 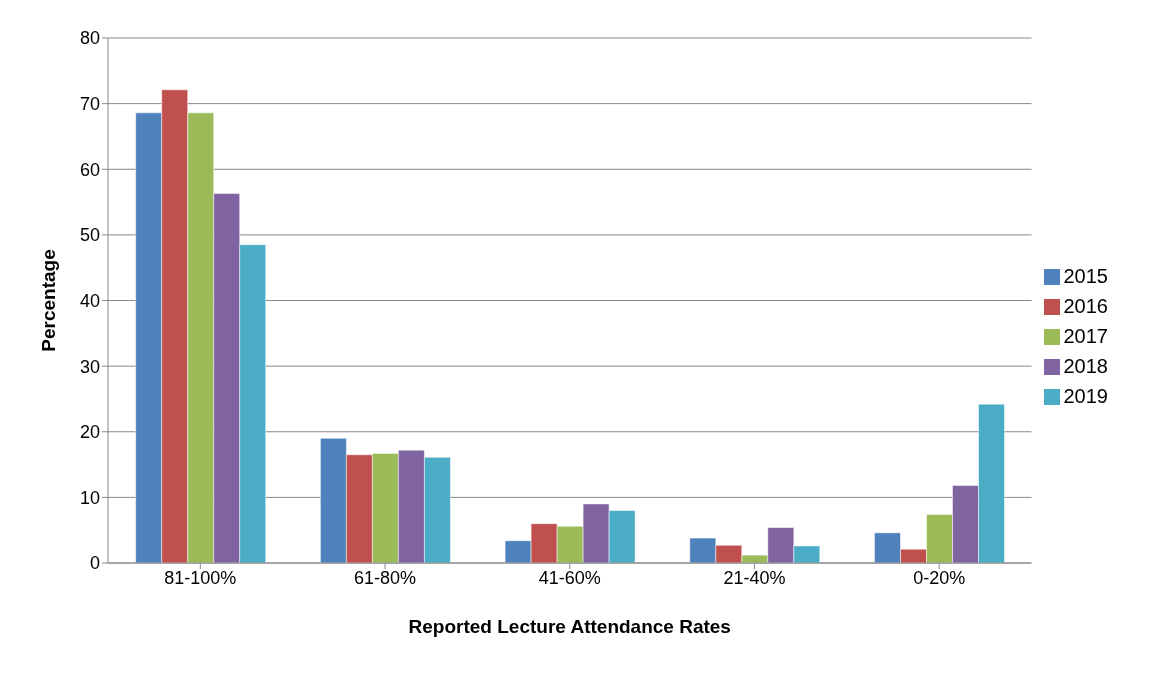 What do you see at coordinates (89, 366) in the screenshot?
I see `y-tick-label: 30` at bounding box center [89, 366].